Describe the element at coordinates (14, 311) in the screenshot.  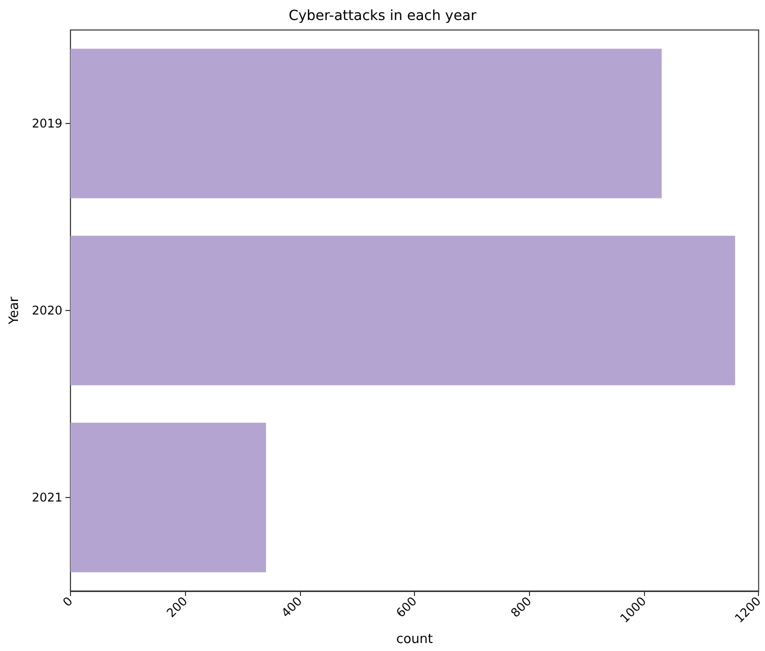
I see `y-axis-title: Year` at that location.